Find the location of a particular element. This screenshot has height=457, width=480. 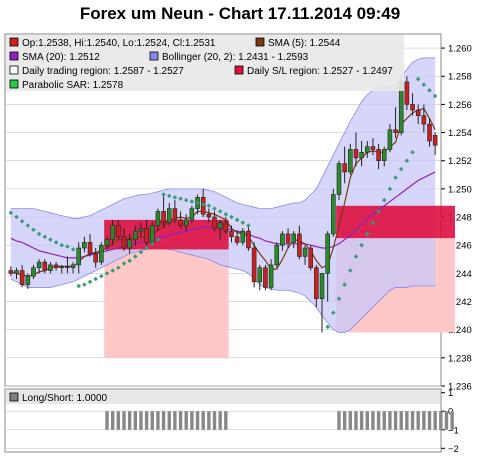

long-short-swatch is located at coordinates (14, 397).